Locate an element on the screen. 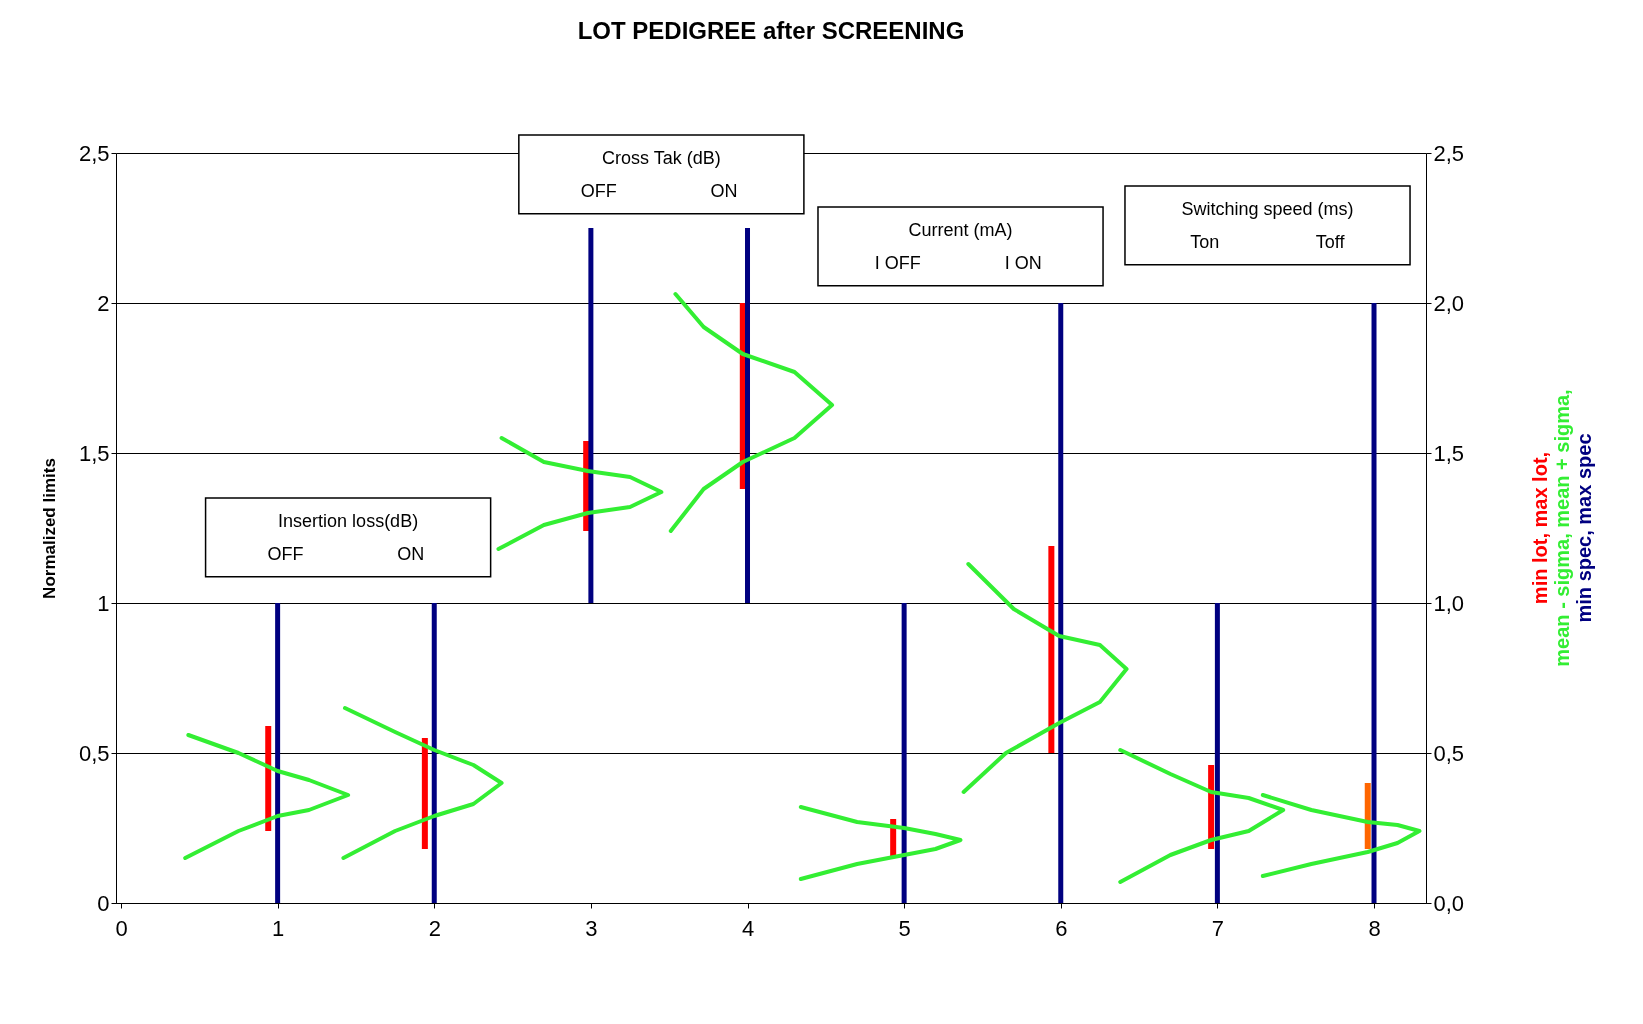  annotation: Switching speed (ms) is located at coordinates (1267, 208).